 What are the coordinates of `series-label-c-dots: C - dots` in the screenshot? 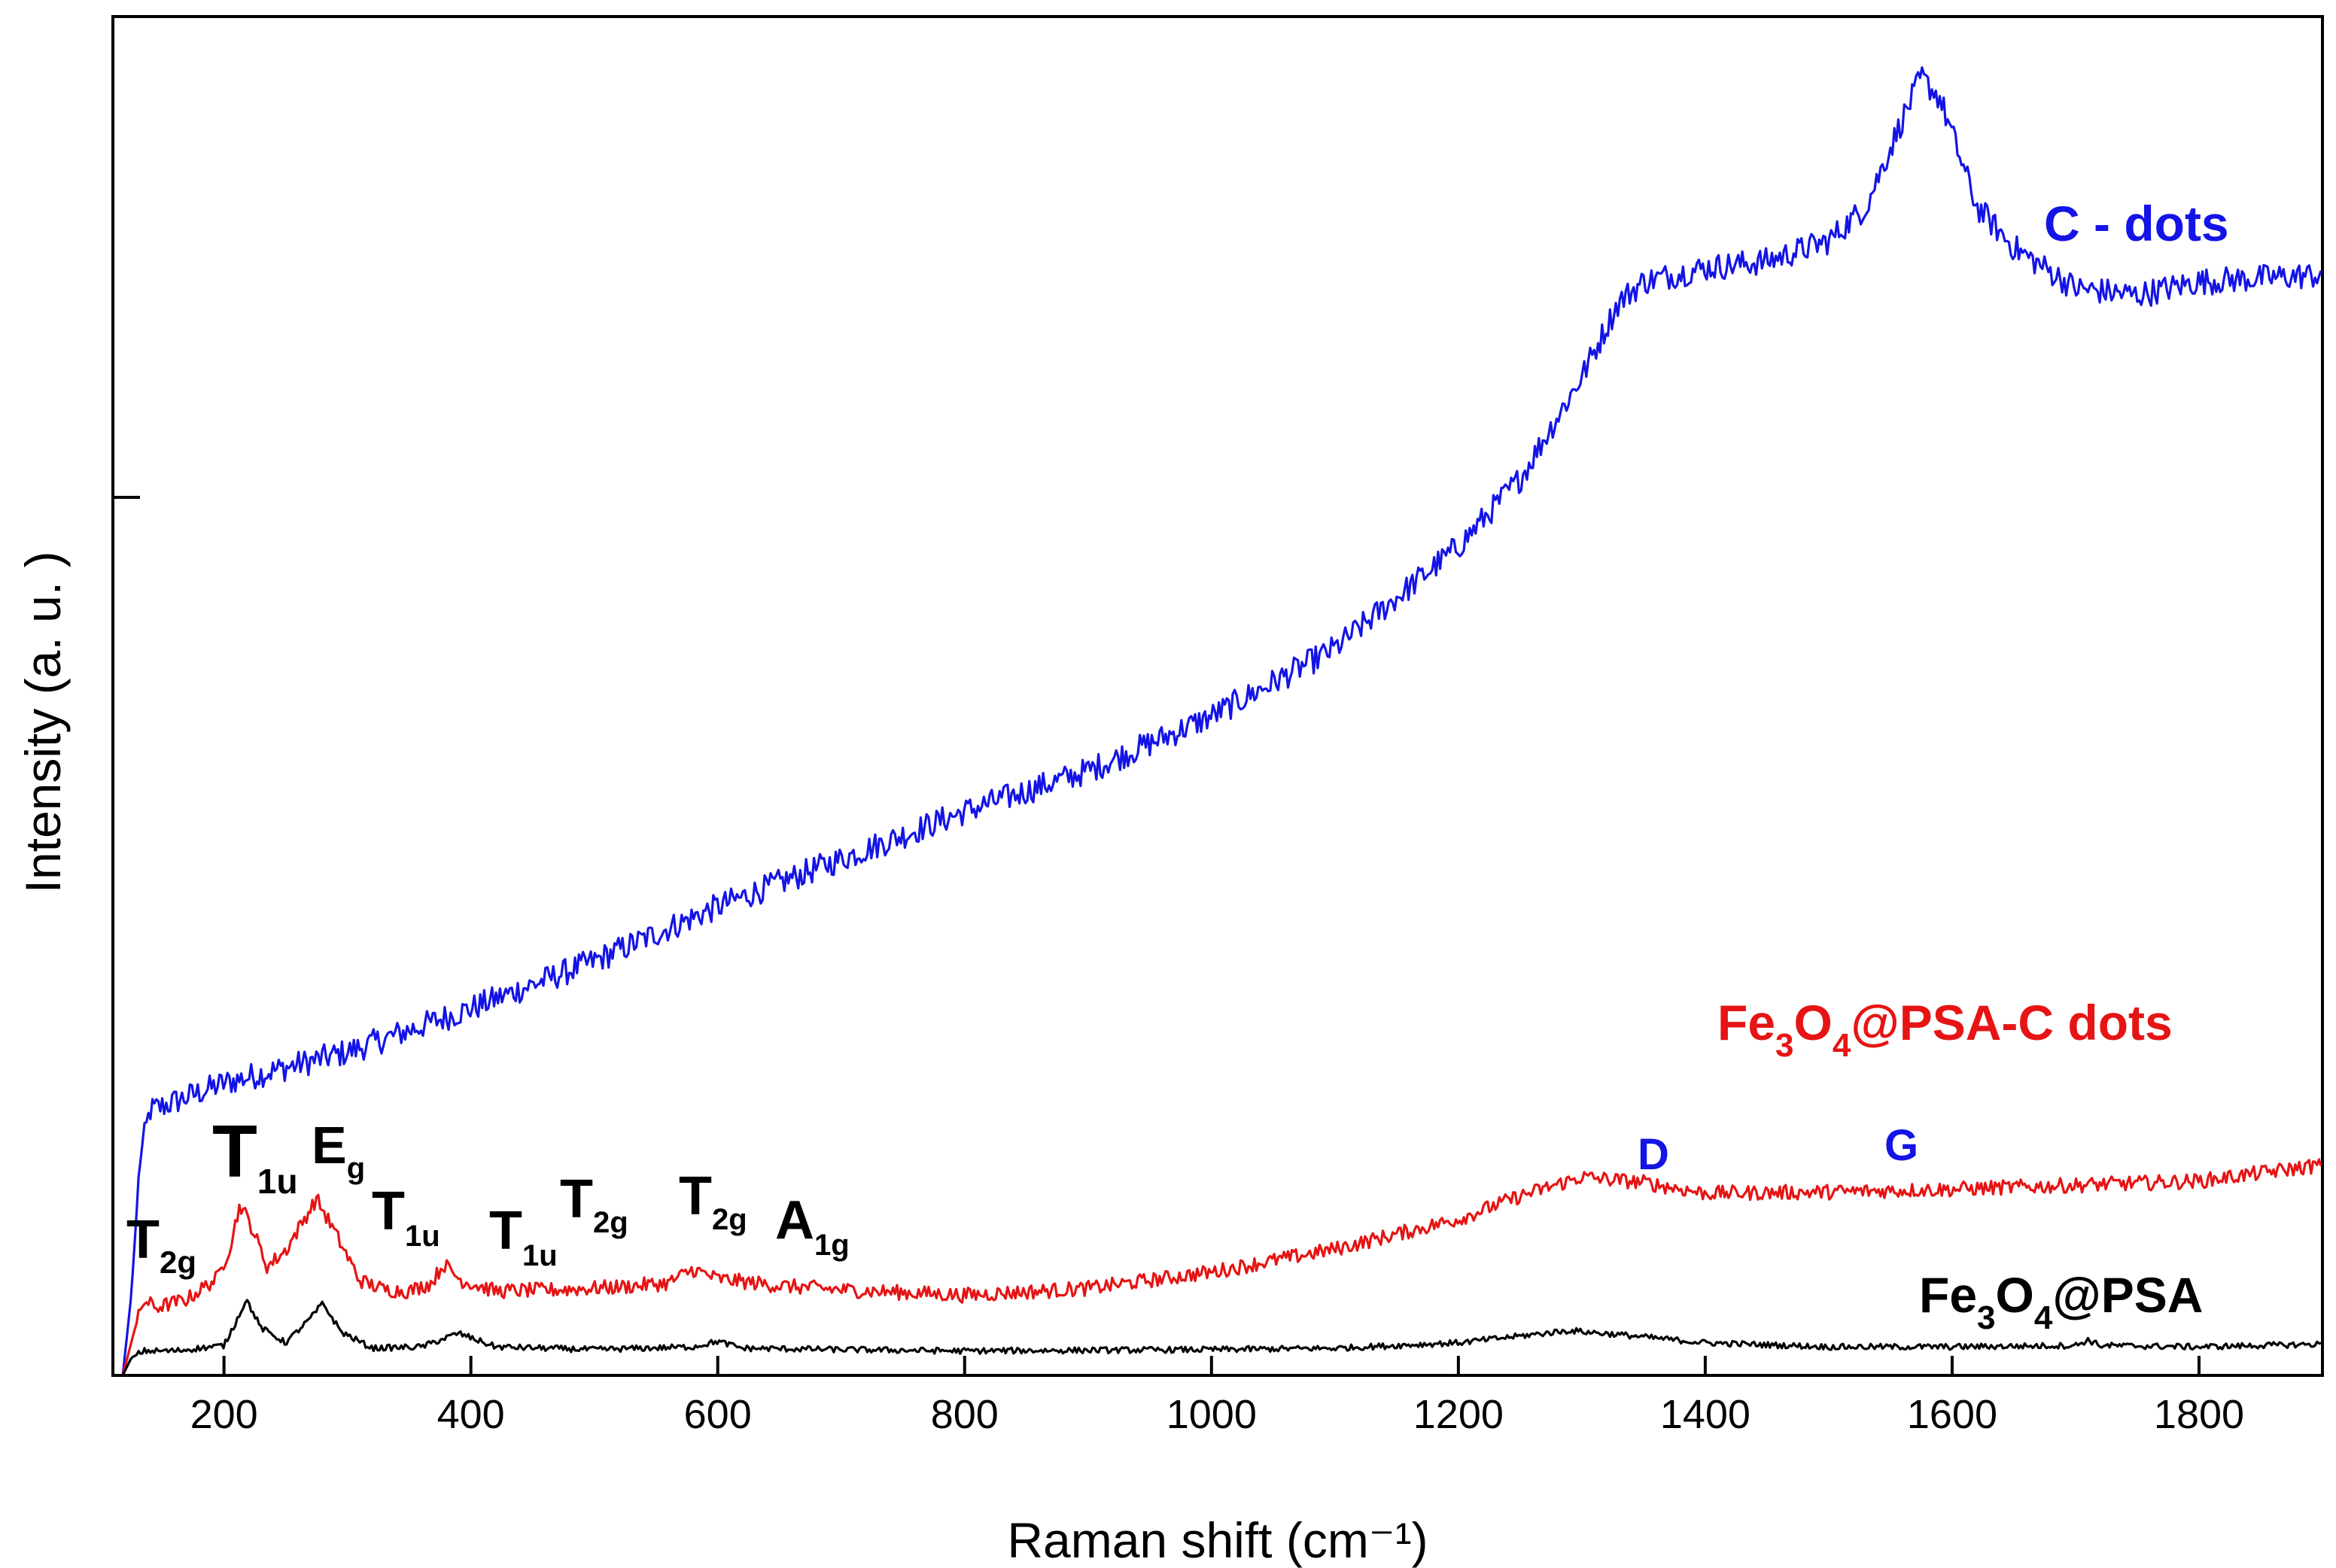 It's located at (2136, 223).